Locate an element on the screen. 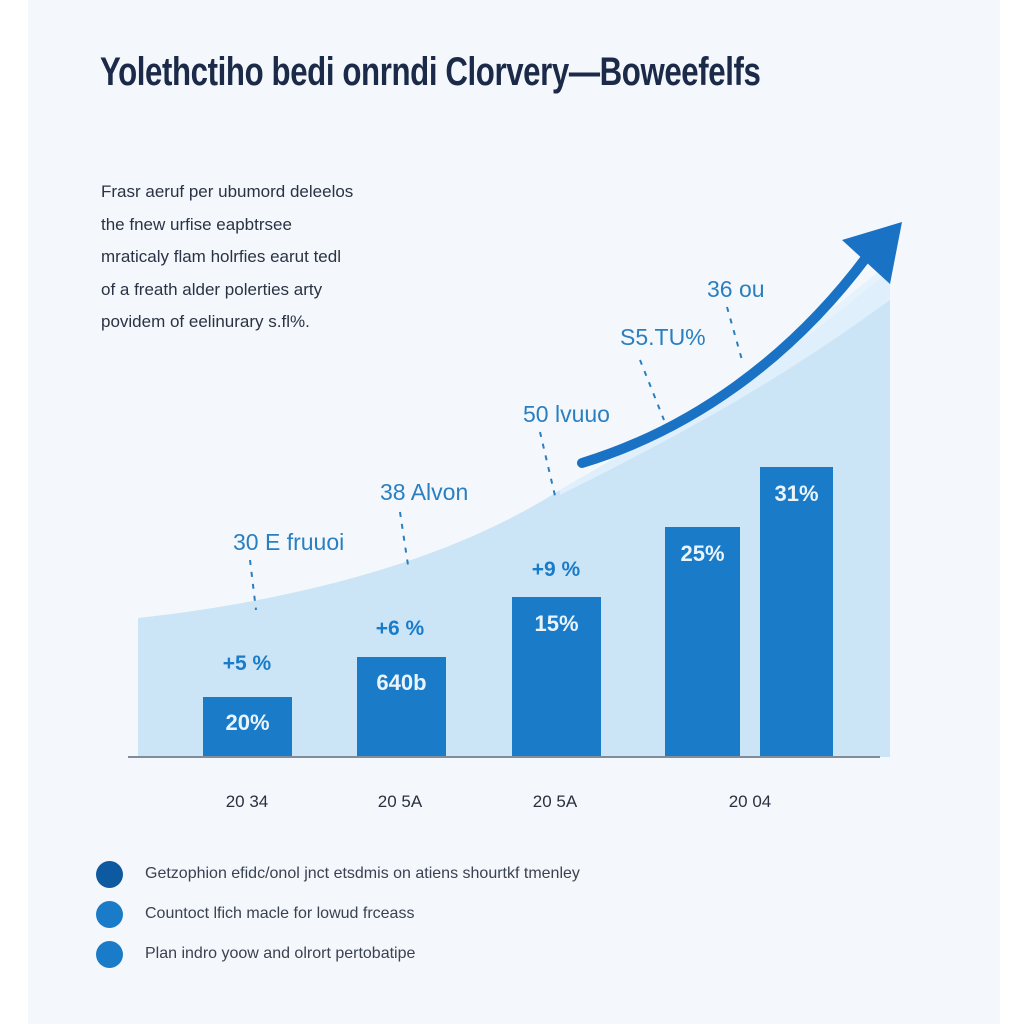 This screenshot has width=1024, height=1024. annotation-label: S5.TU% is located at coordinates (663, 337).